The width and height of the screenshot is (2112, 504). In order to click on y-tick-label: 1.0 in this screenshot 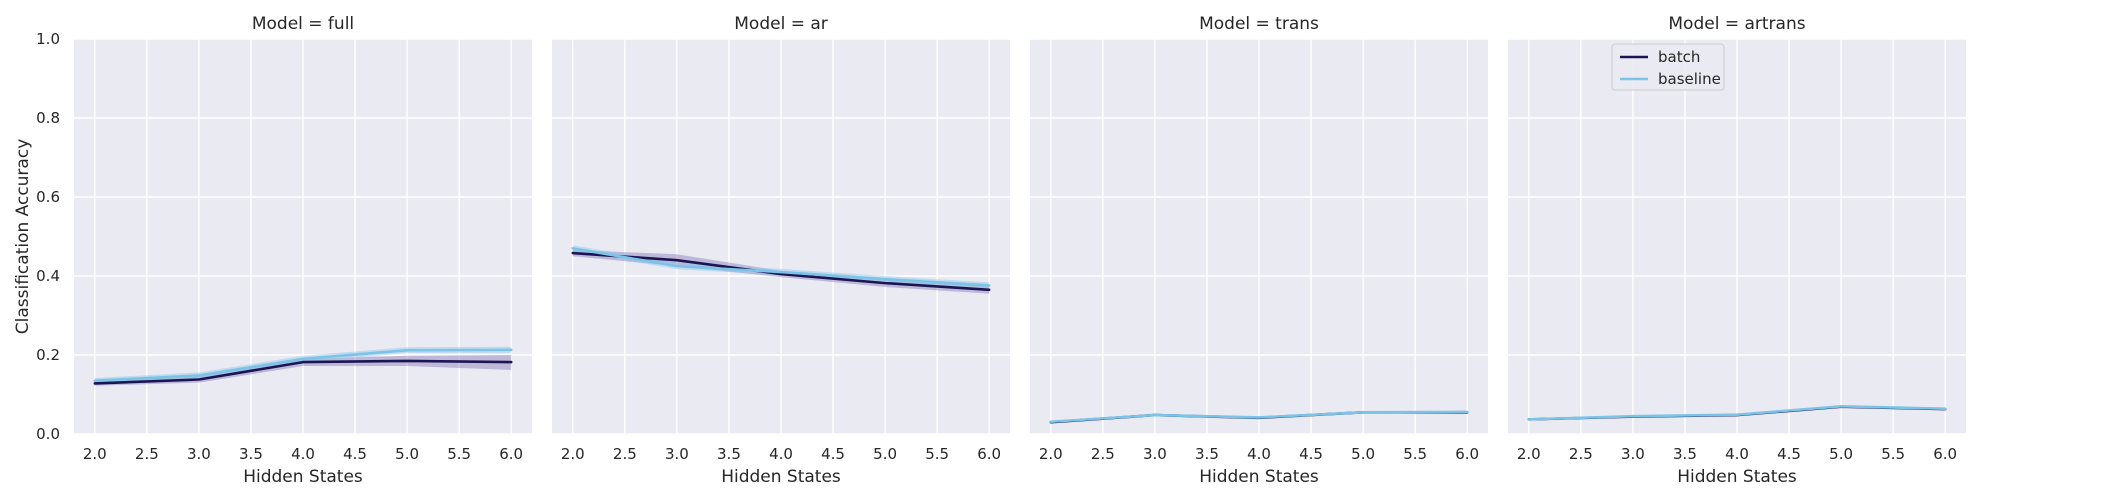, I will do `click(48, 39)`.